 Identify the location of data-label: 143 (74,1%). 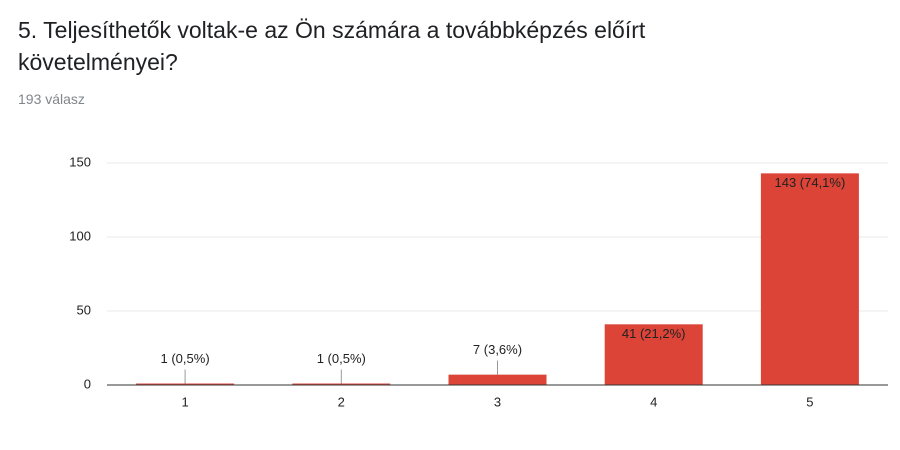
(809, 182).